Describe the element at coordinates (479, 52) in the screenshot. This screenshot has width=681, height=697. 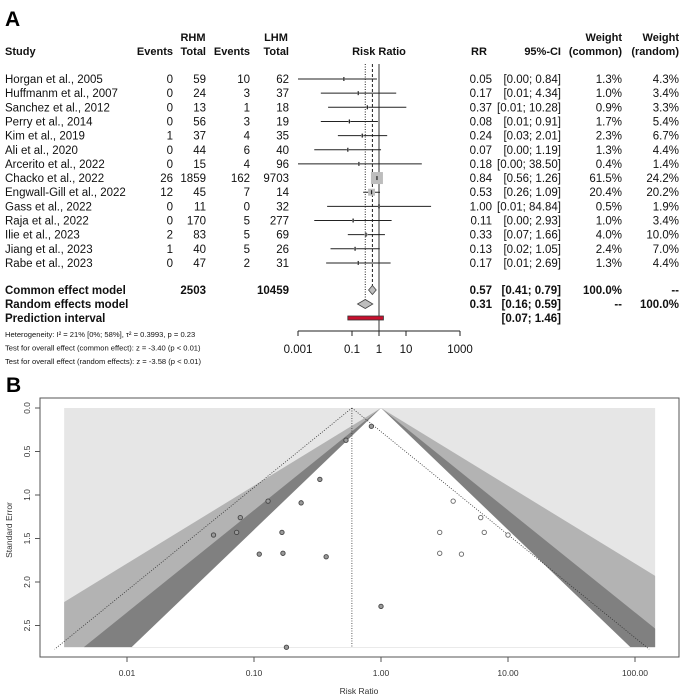
I see `header-rr: RR` at that location.